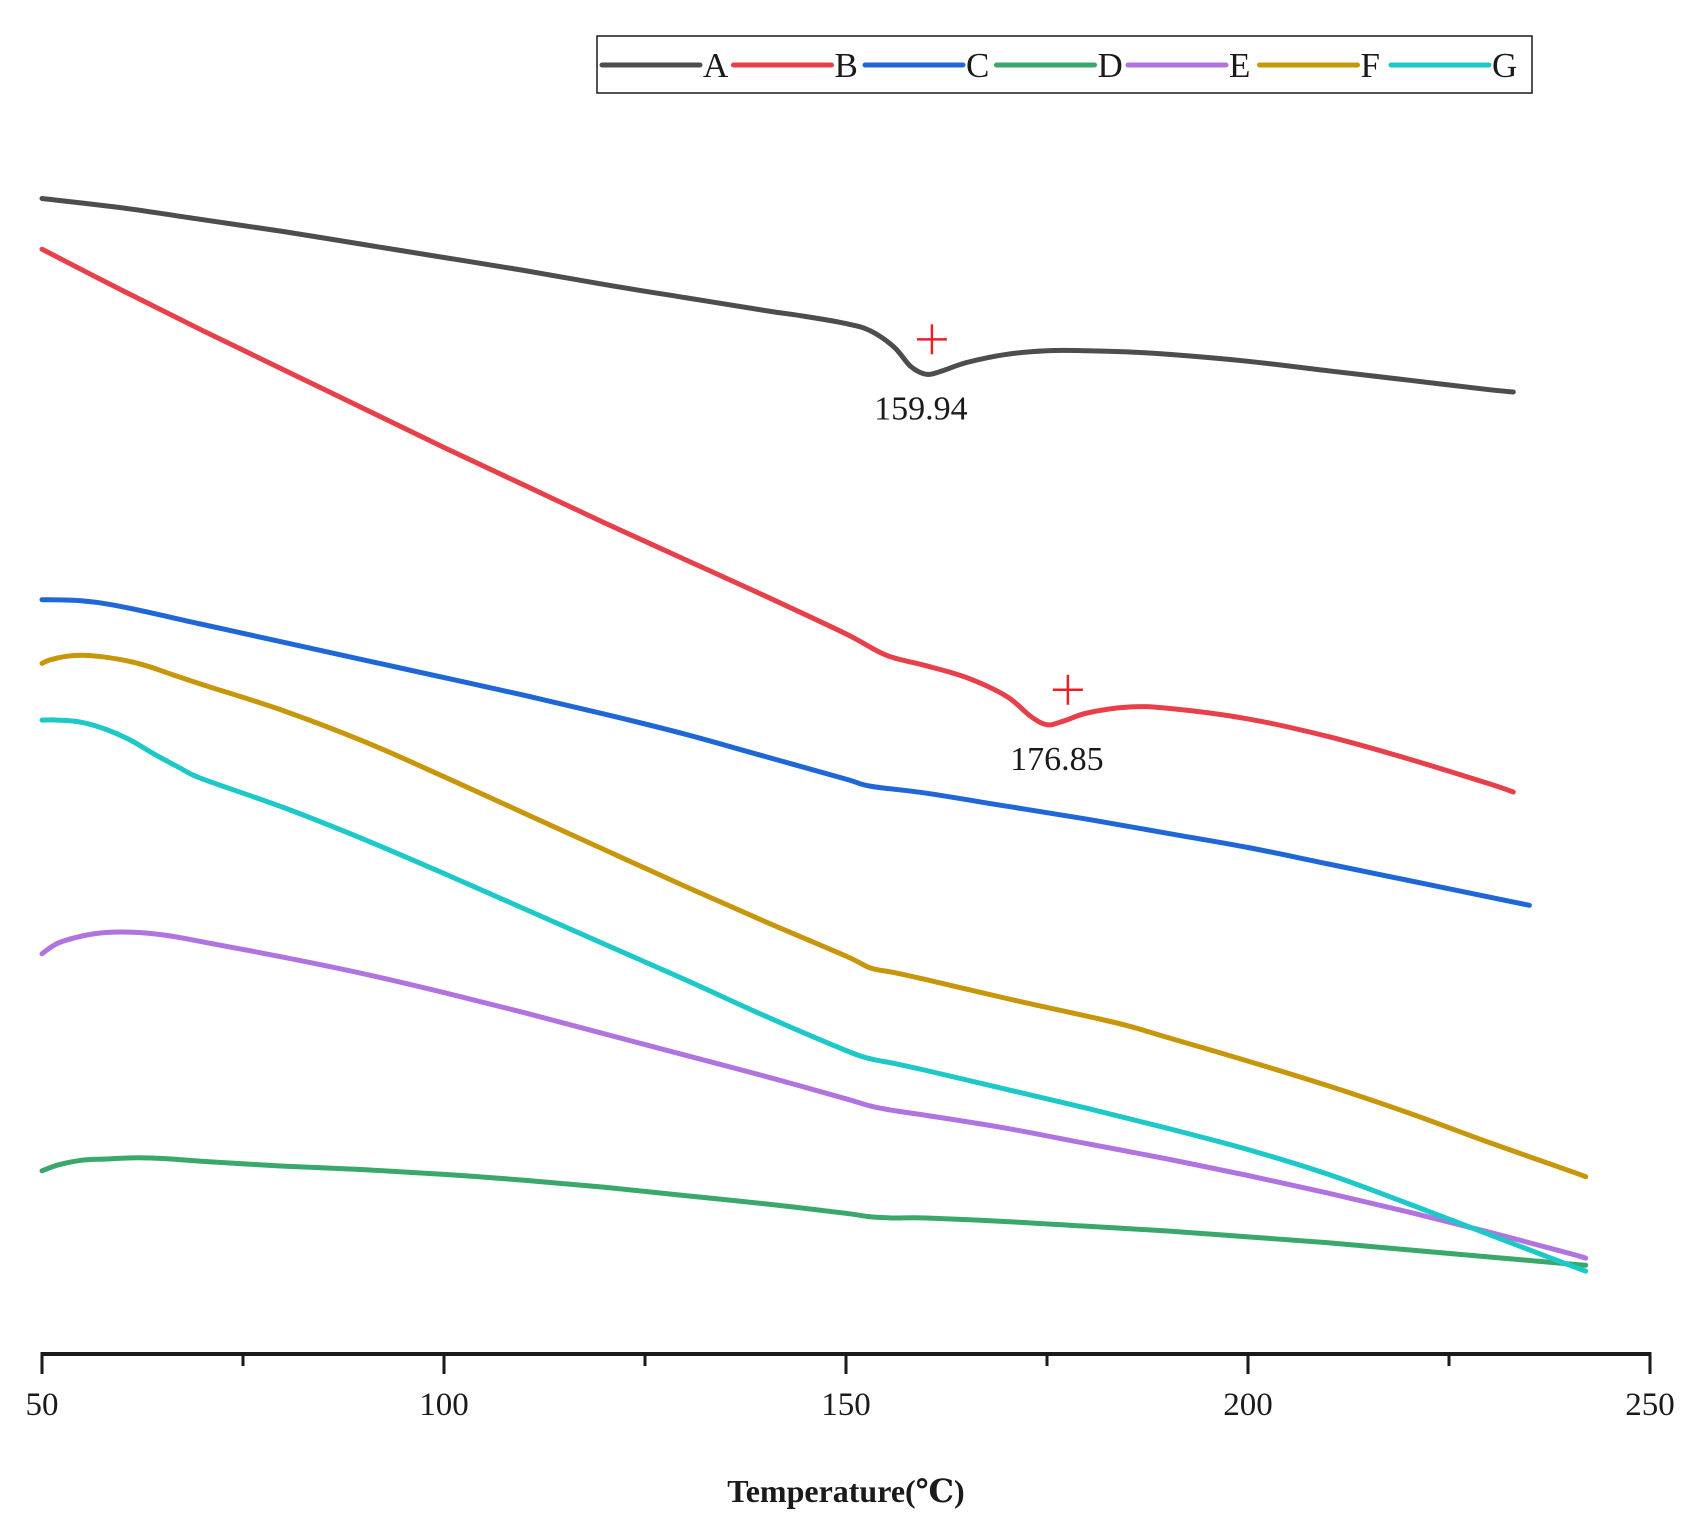  Describe the element at coordinates (1110, 65) in the screenshot. I see `legend-label-d: D` at that location.